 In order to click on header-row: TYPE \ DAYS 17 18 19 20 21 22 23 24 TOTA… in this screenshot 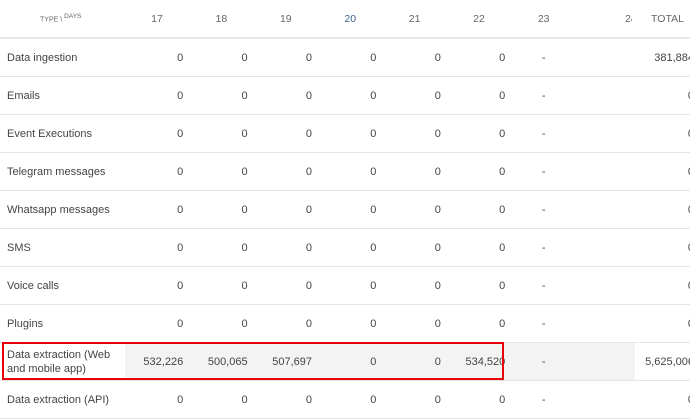, I will do `click(345, 19)`.